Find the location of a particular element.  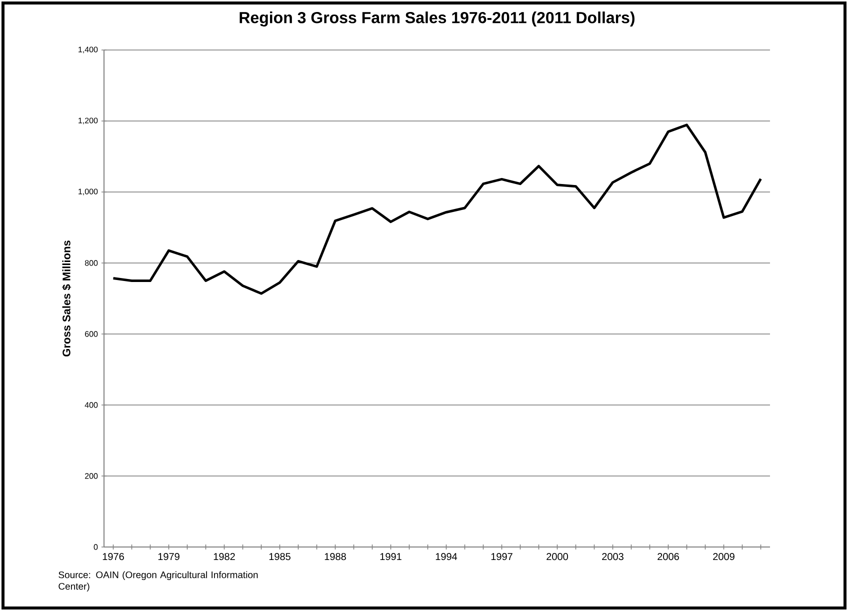

y-tick-label: 0 is located at coordinates (96, 547).